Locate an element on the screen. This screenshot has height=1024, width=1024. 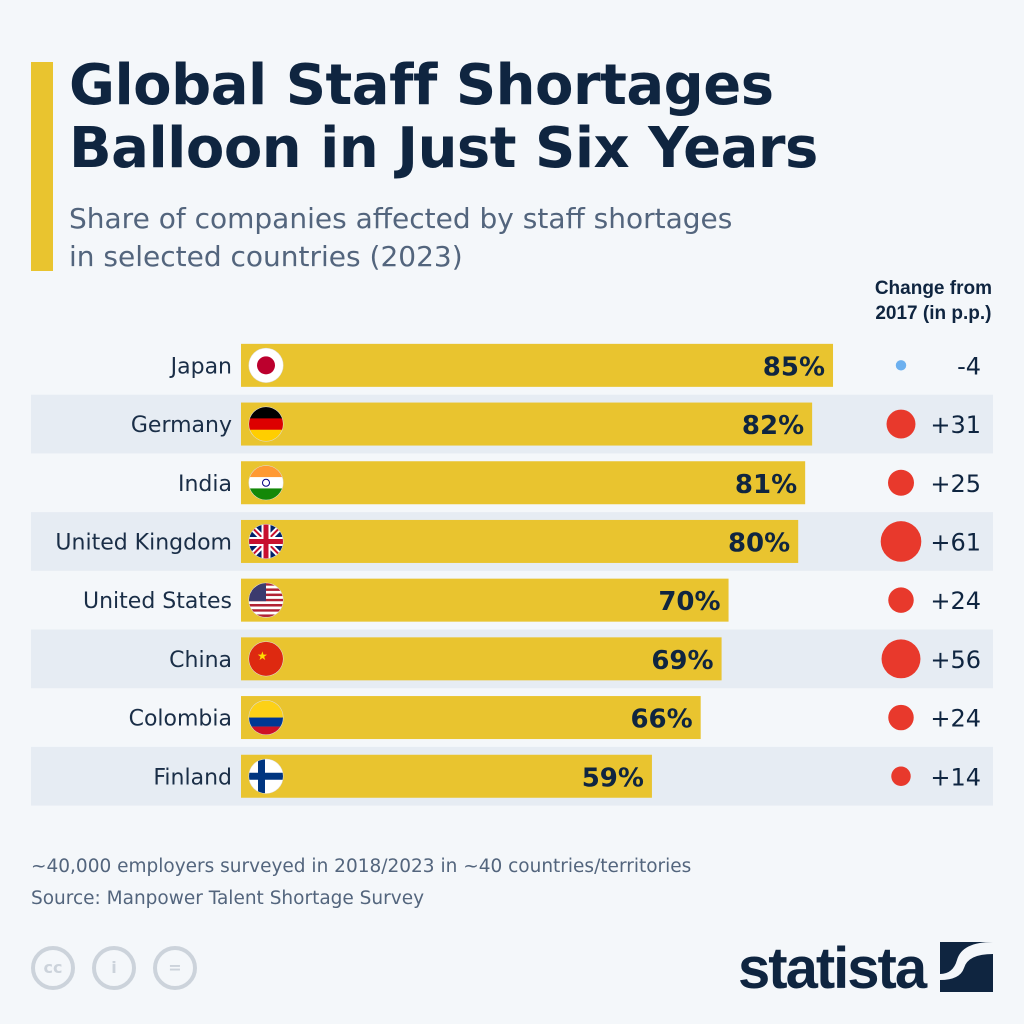
change-label: +25 is located at coordinates (955, 484).